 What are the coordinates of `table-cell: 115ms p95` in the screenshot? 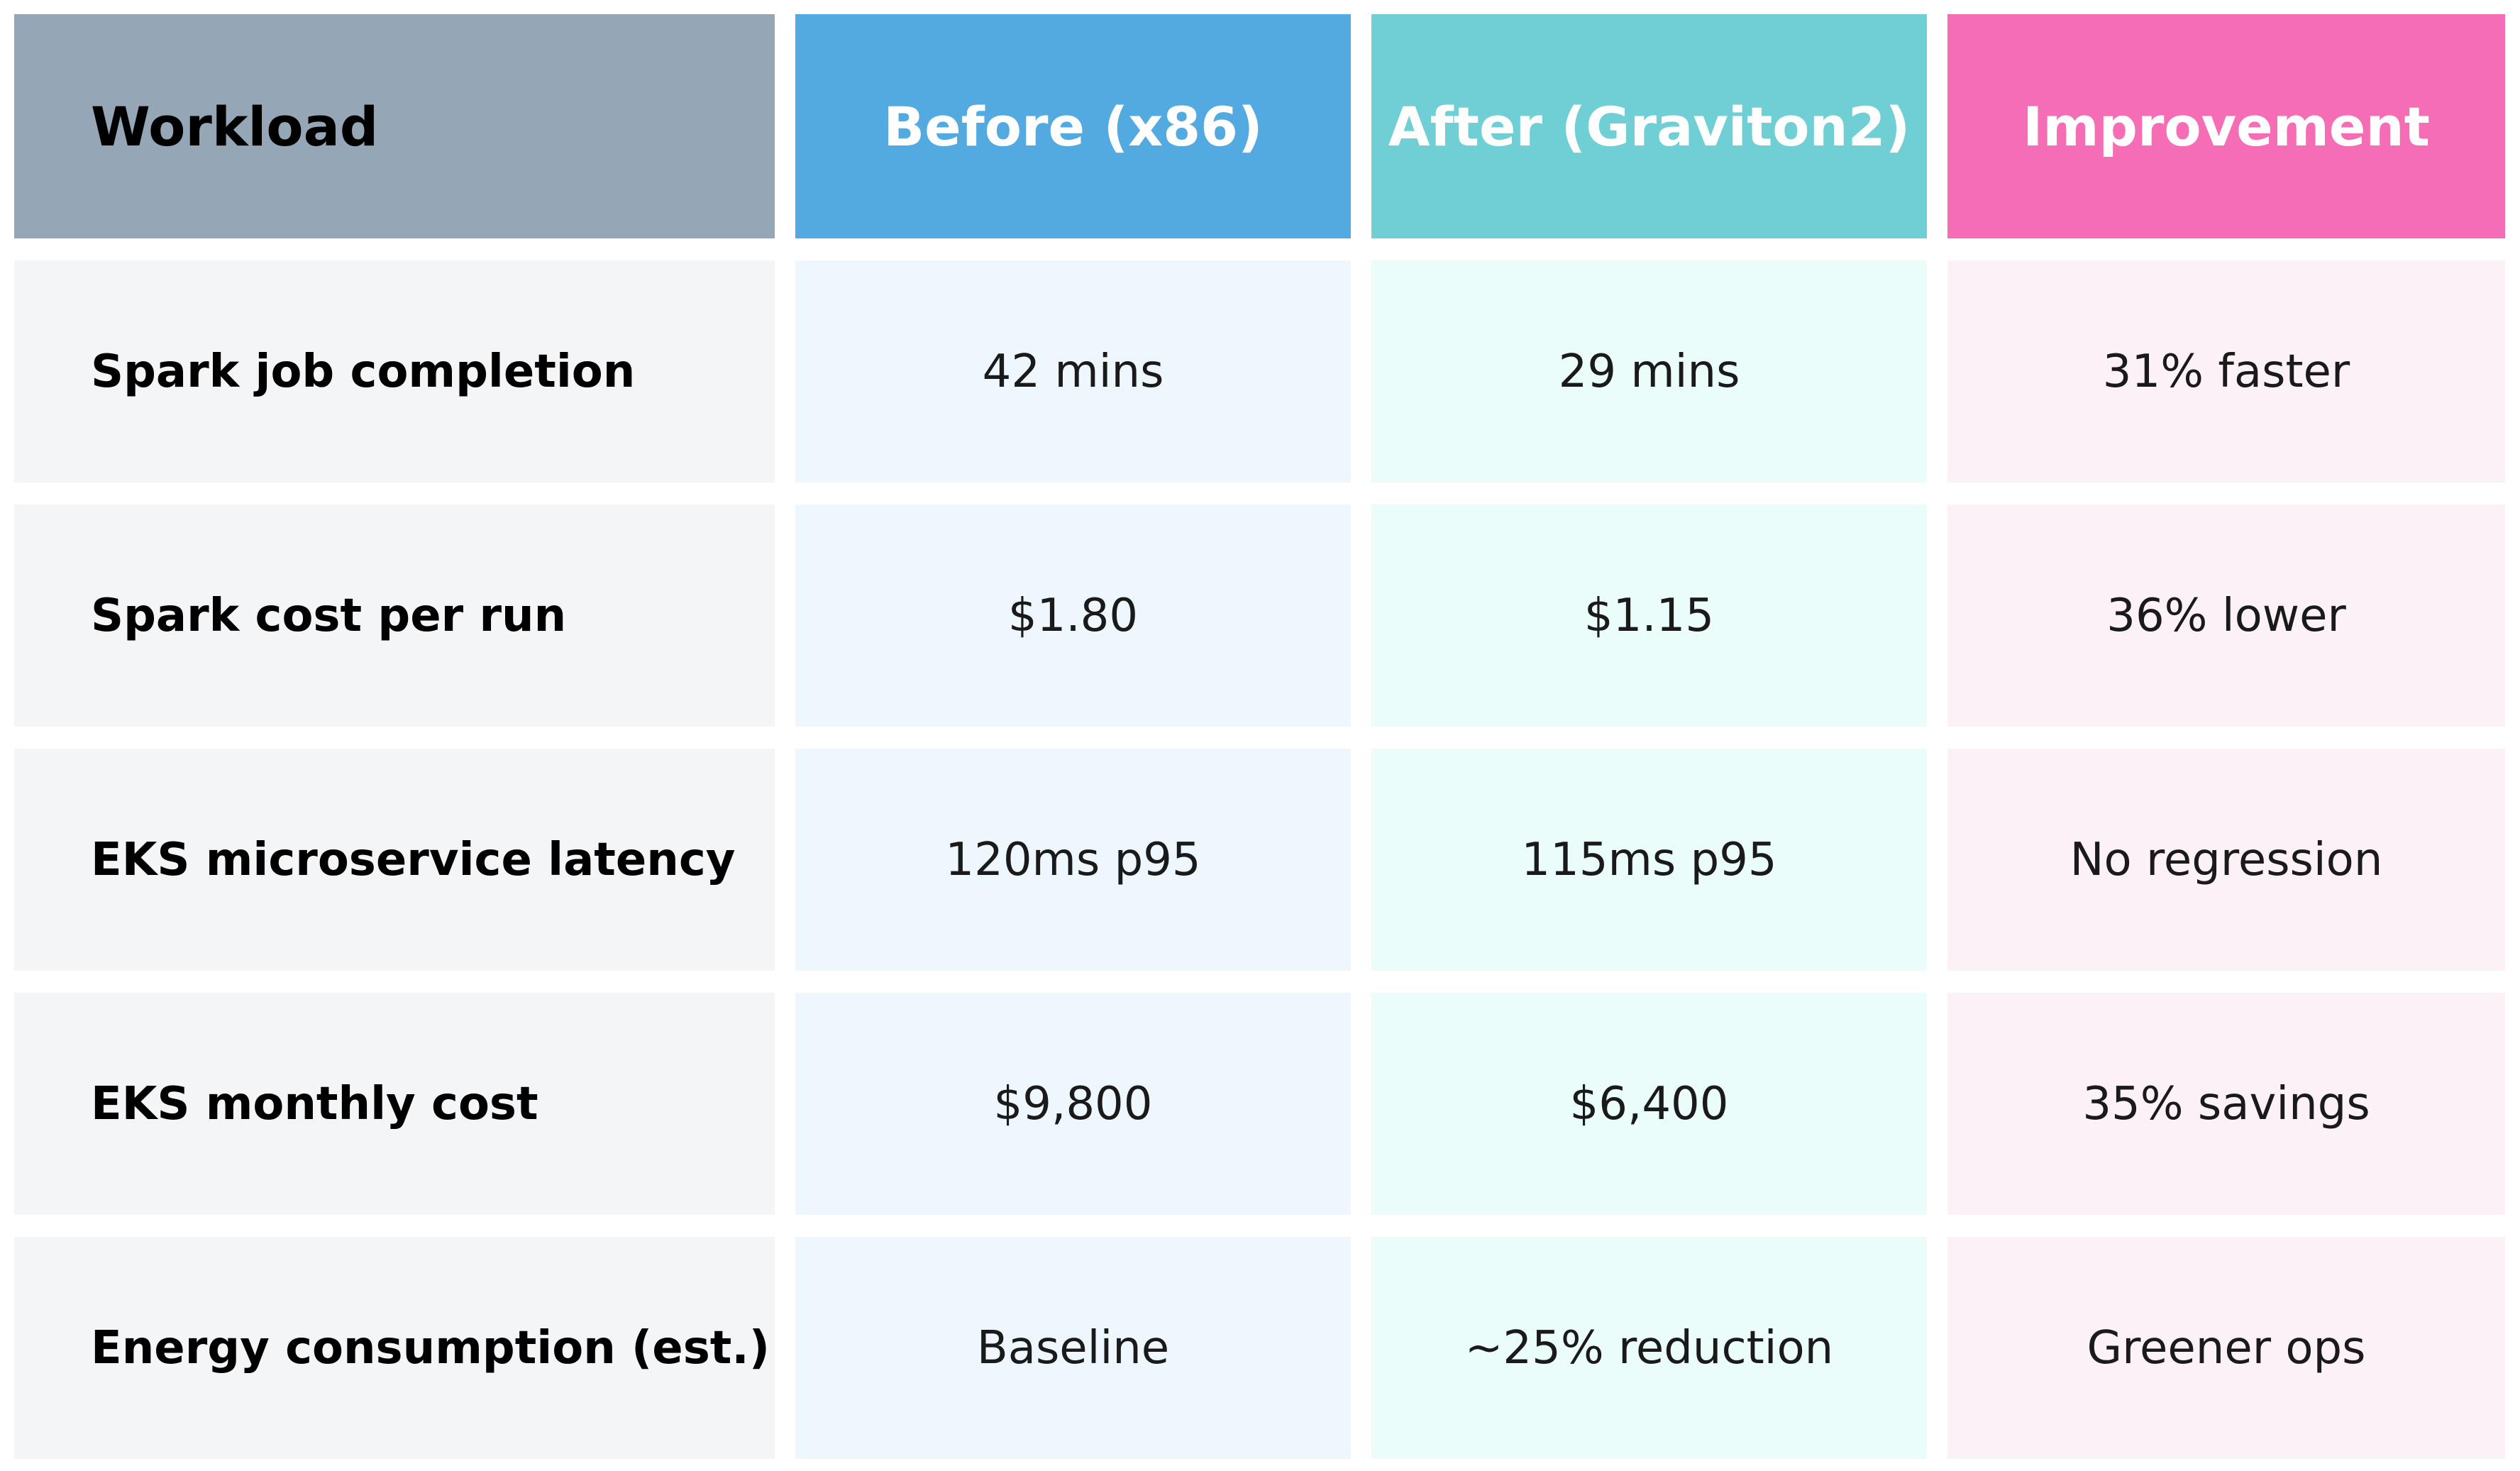 It's located at (1649, 860).